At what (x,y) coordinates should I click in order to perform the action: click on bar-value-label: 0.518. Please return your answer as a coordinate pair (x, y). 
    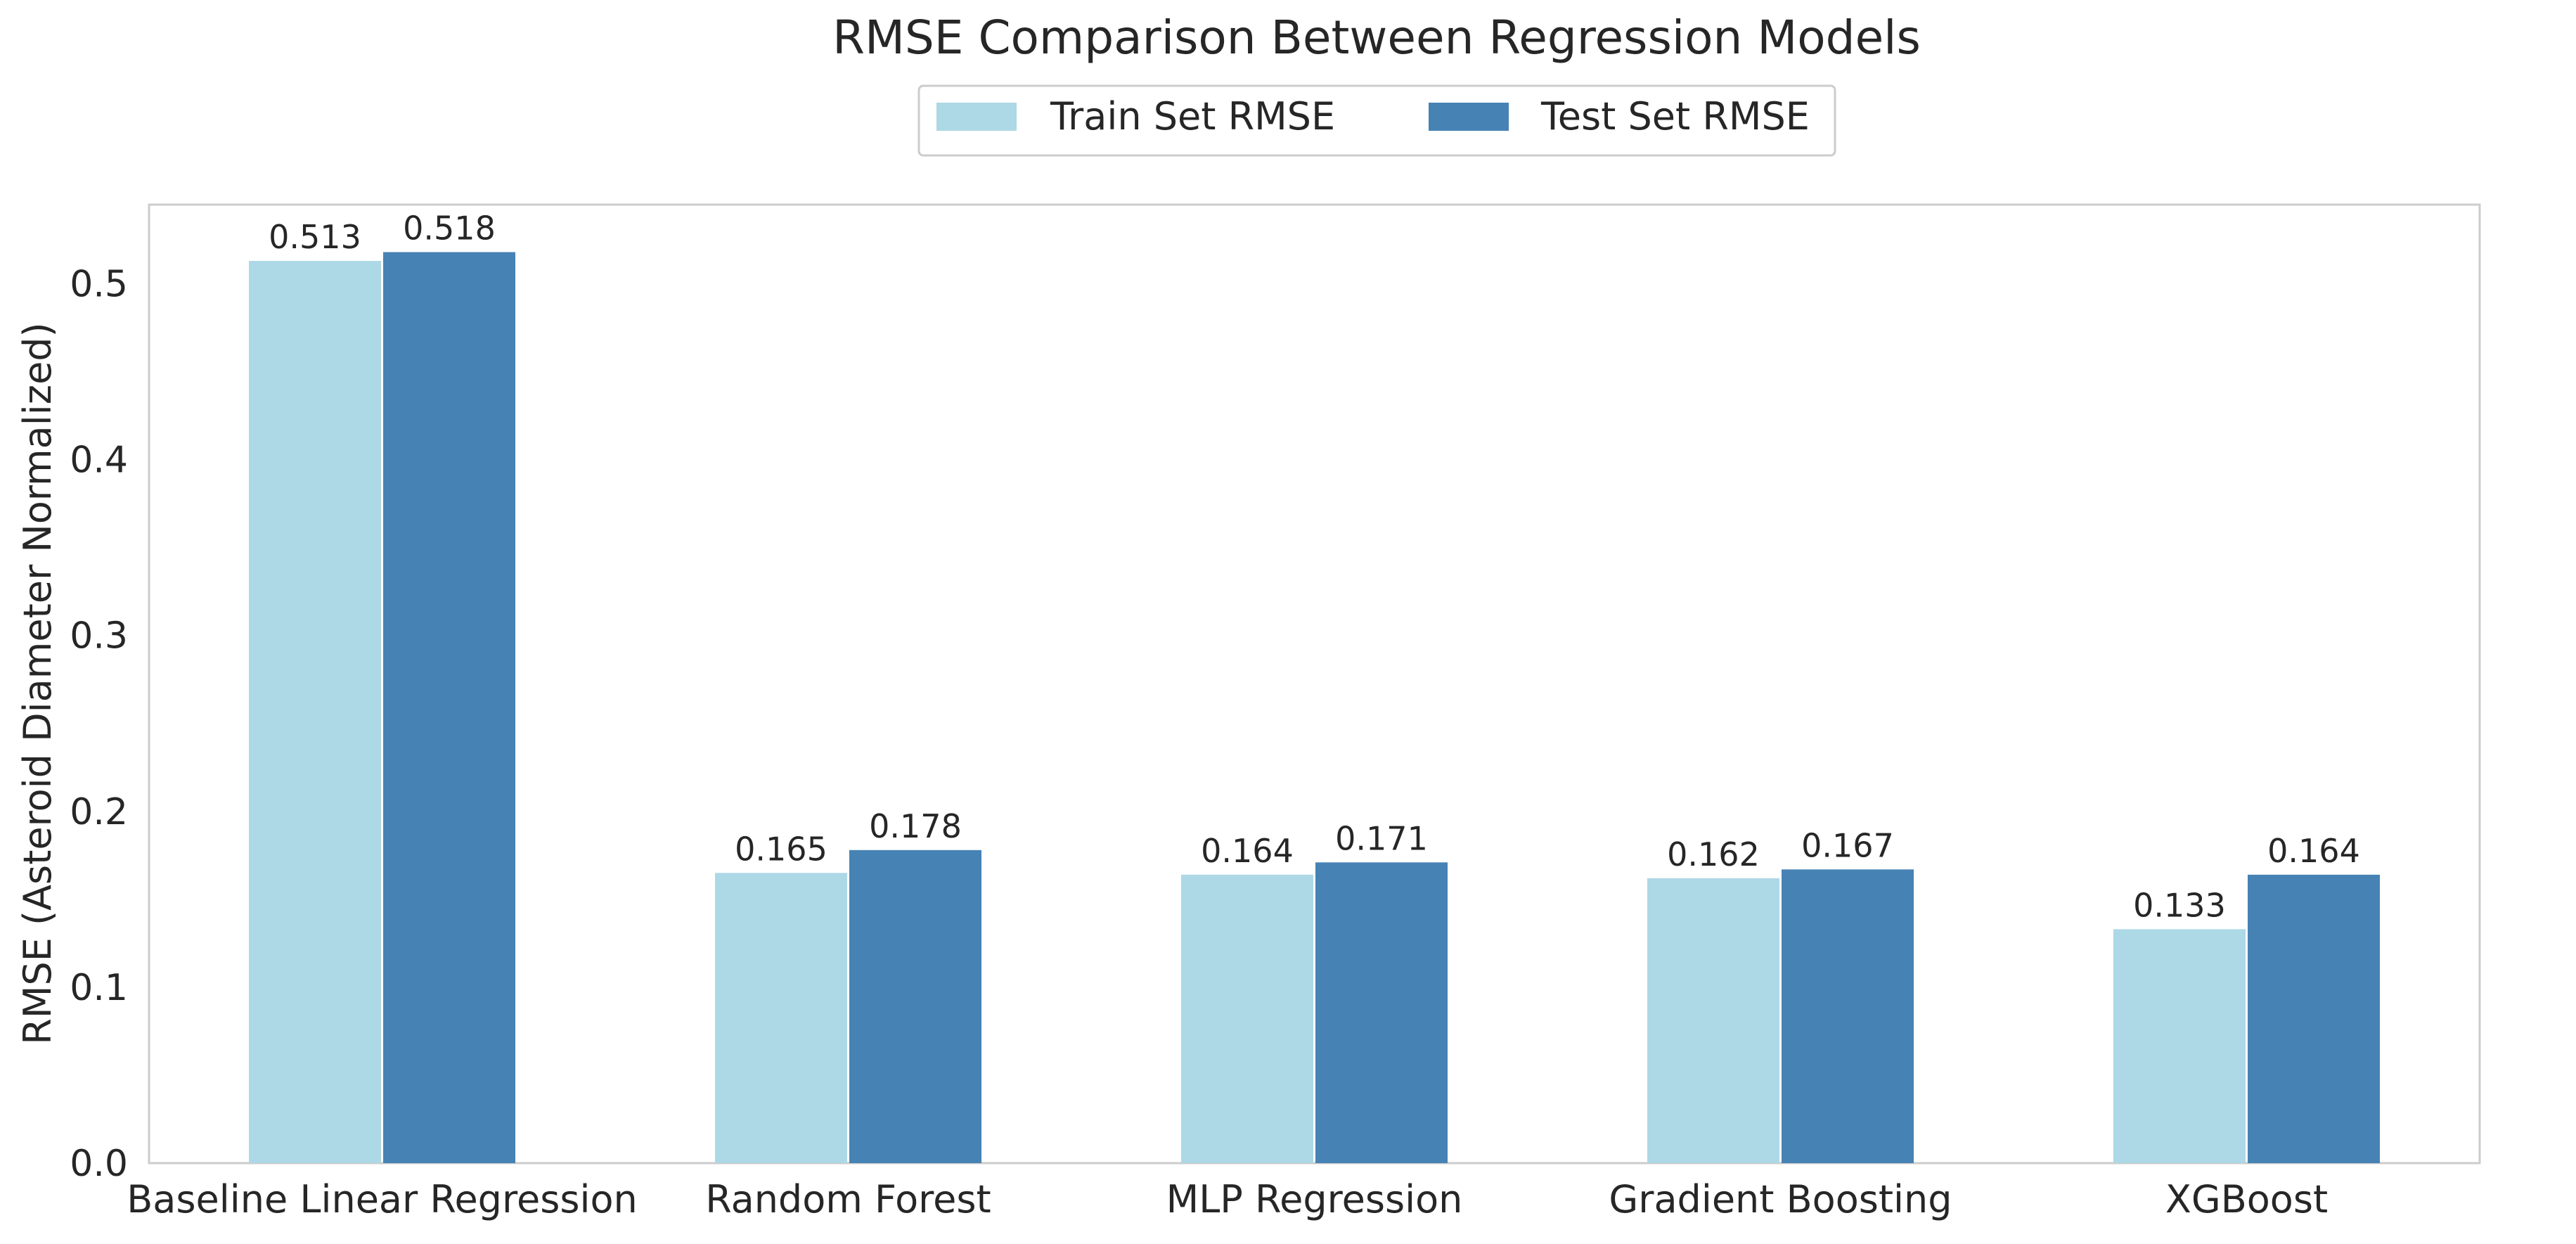
    Looking at the image, I should click on (449, 229).